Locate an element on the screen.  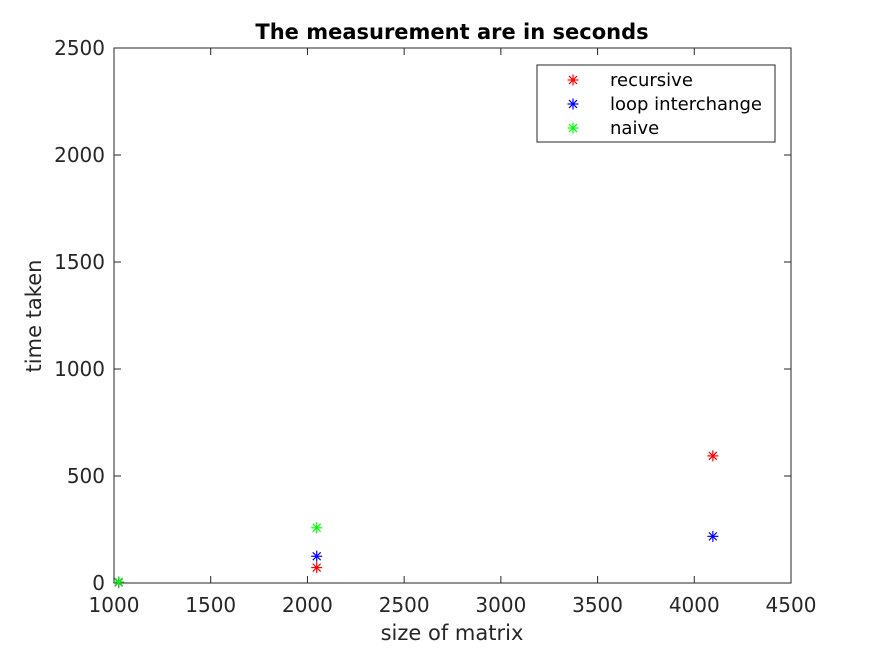
legend: recursive loop interchange naive is located at coordinates (656, 103).